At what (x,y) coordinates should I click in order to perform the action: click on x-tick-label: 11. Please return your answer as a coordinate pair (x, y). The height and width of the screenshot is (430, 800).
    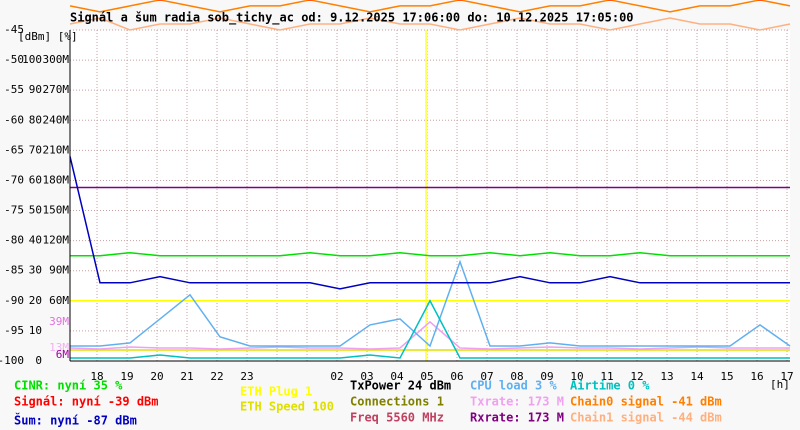
    Looking at the image, I should click on (606, 376).